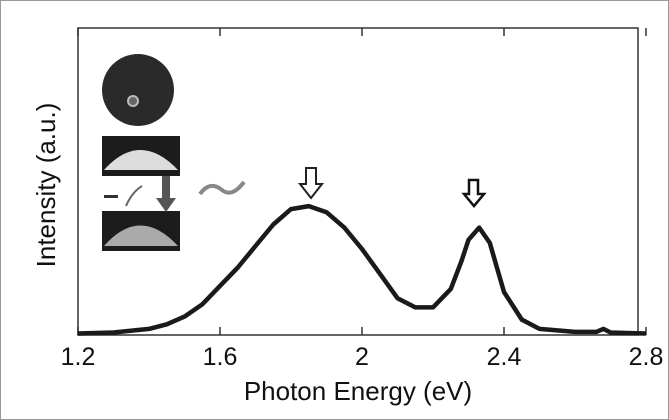 The height and width of the screenshot is (420, 669). Describe the element at coordinates (362, 357) in the screenshot. I see `x-tick-label: 2` at that location.